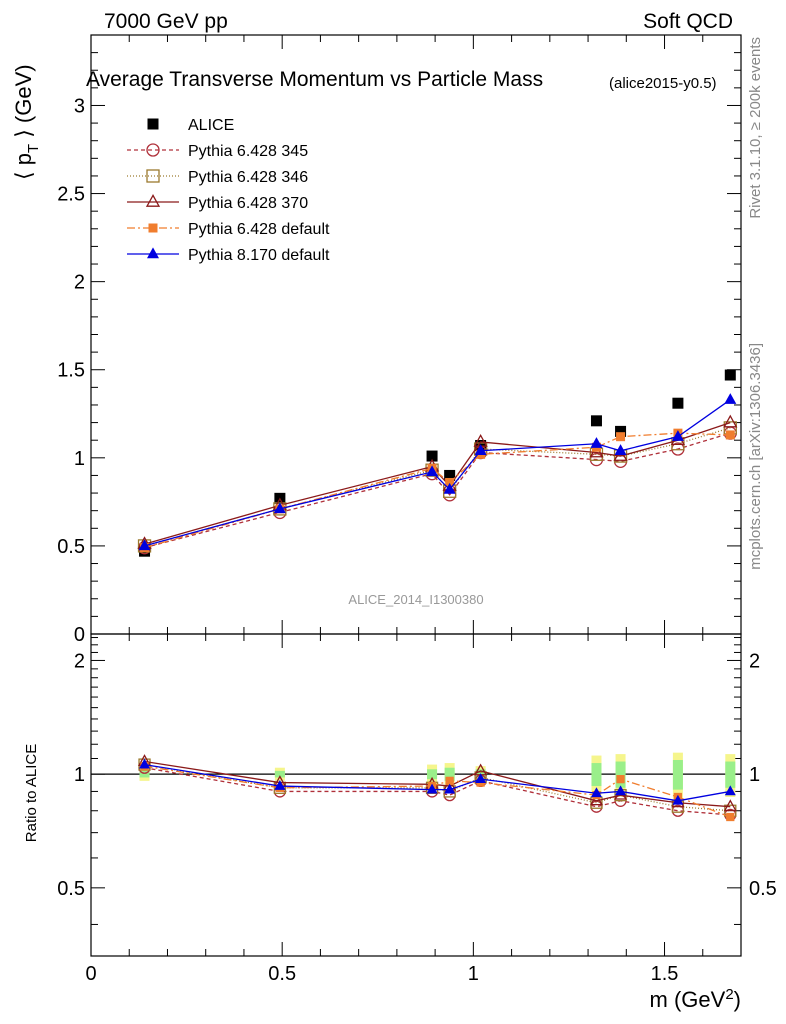 This screenshot has width=786, height=1024. Describe the element at coordinates (79, 283) in the screenshot. I see `y-tick-label: 2` at that location.